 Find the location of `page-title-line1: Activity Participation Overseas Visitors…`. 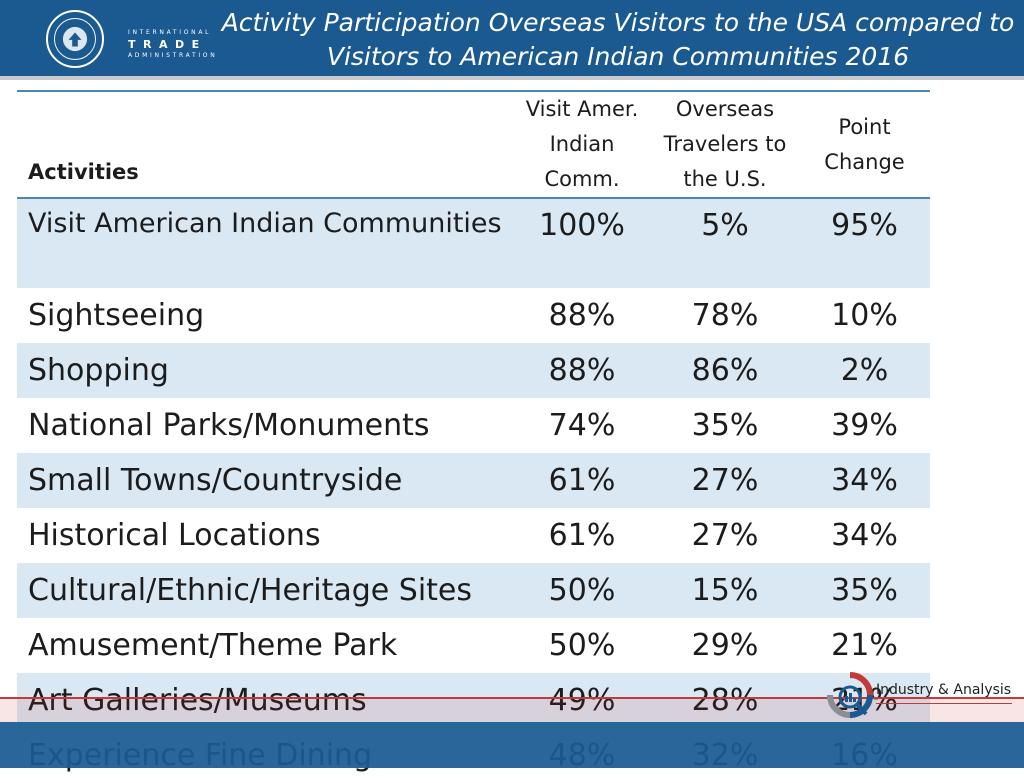

page-title-line1: Activity Participation Overseas Visitors… is located at coordinates (618, 22).